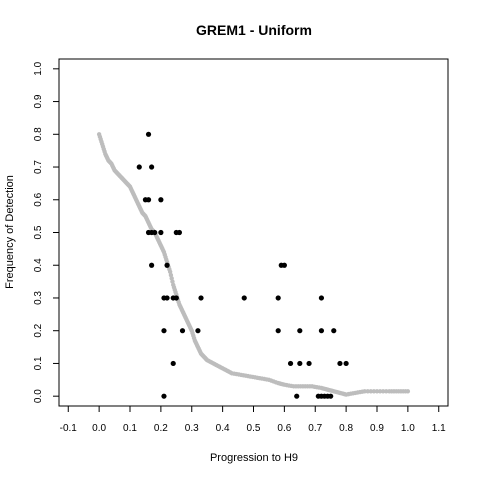 The image size is (480, 480). What do you see at coordinates (38, 232) in the screenshot?
I see `y-tick-label: 0.5` at bounding box center [38, 232].